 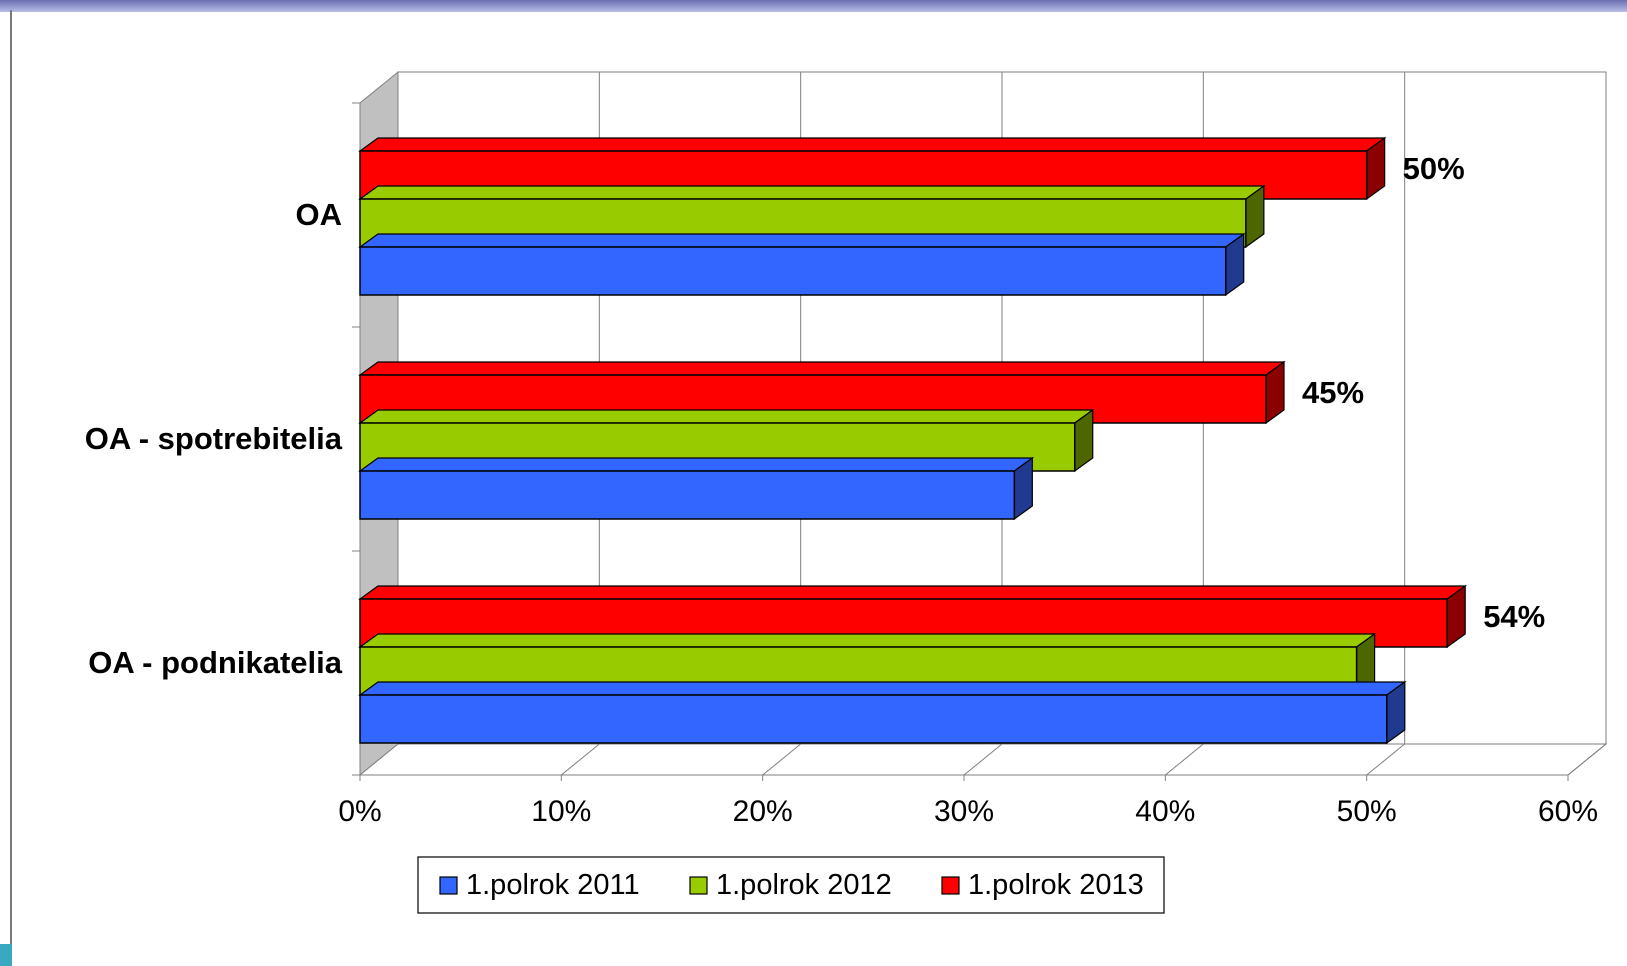 What do you see at coordinates (1514, 616) in the screenshot?
I see `data-label: 54%` at bounding box center [1514, 616].